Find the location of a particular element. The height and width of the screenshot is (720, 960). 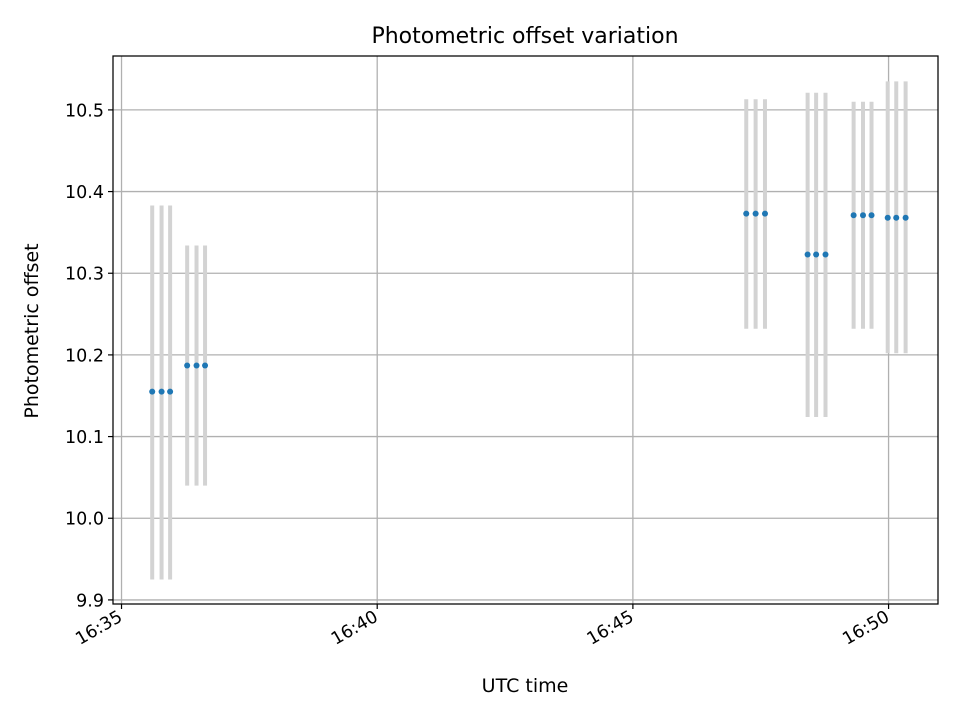

y-tick-label: 10.2 is located at coordinates (84, 356).